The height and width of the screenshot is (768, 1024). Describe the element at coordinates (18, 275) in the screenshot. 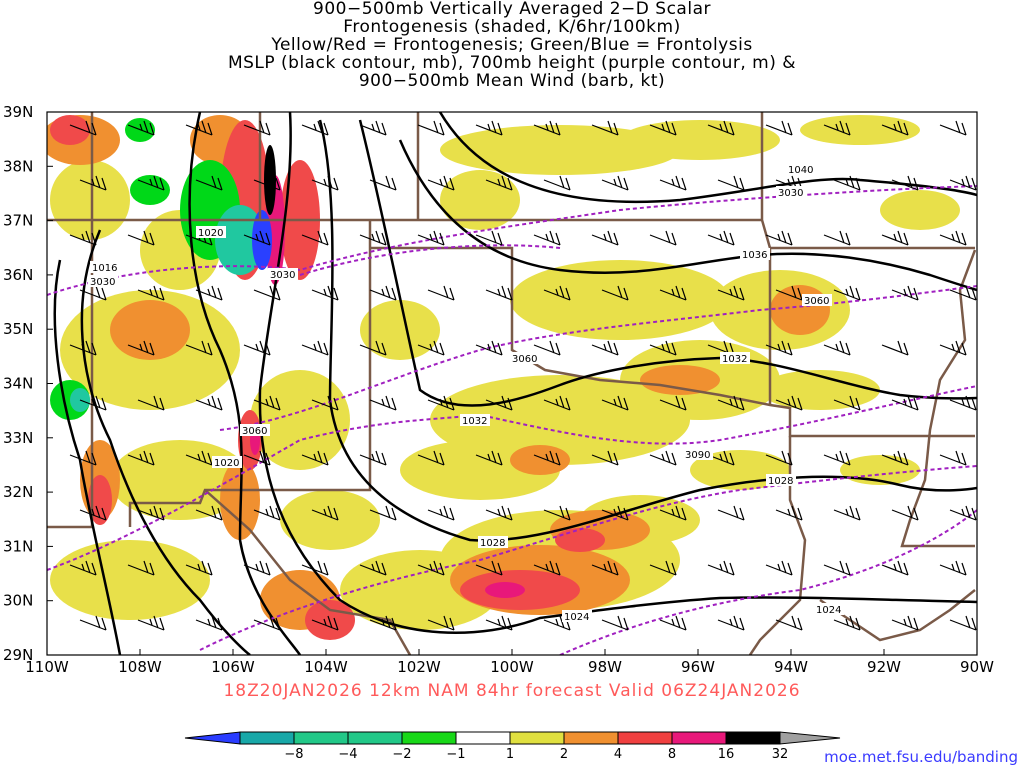

I see `lat-label: 36N` at that location.